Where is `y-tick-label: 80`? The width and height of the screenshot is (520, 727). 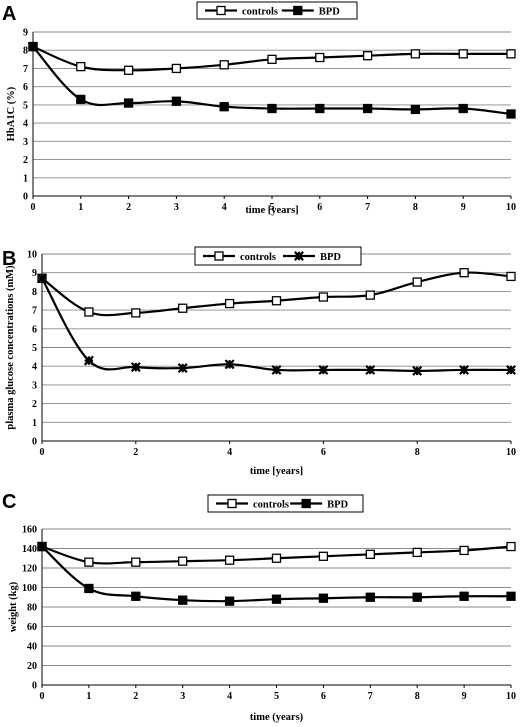 y-tick-label: 80 is located at coordinates (32, 608).